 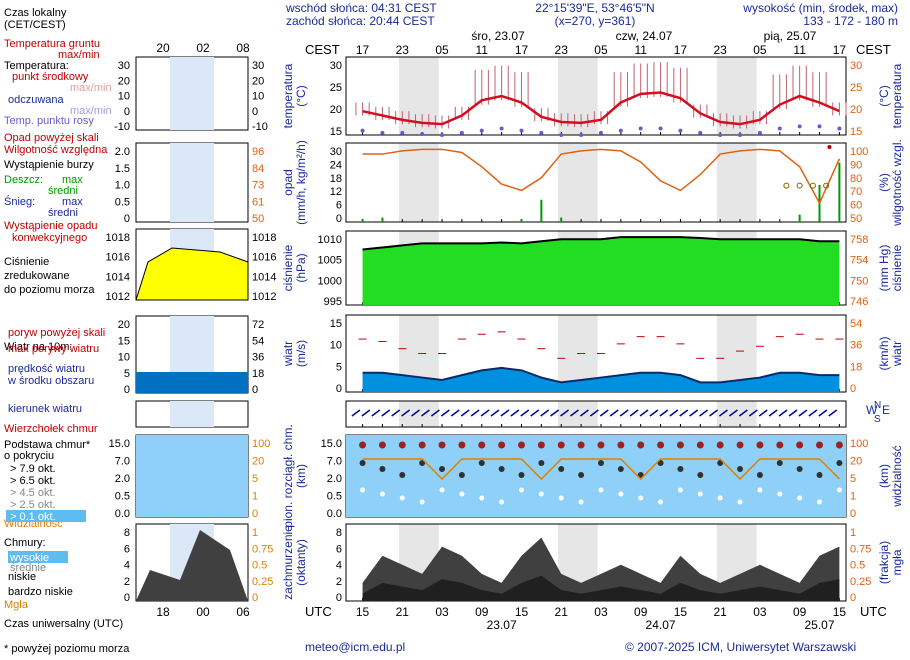 What do you see at coordinates (790, 36) in the screenshot?
I see `day-label: pią, 25.07` at bounding box center [790, 36].